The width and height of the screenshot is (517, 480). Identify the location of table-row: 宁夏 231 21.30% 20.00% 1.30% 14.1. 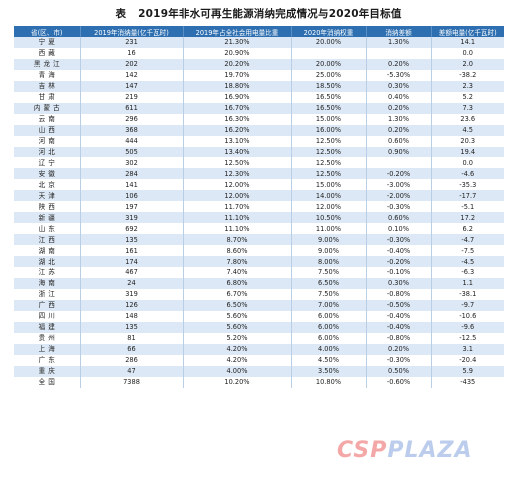
(259, 42).